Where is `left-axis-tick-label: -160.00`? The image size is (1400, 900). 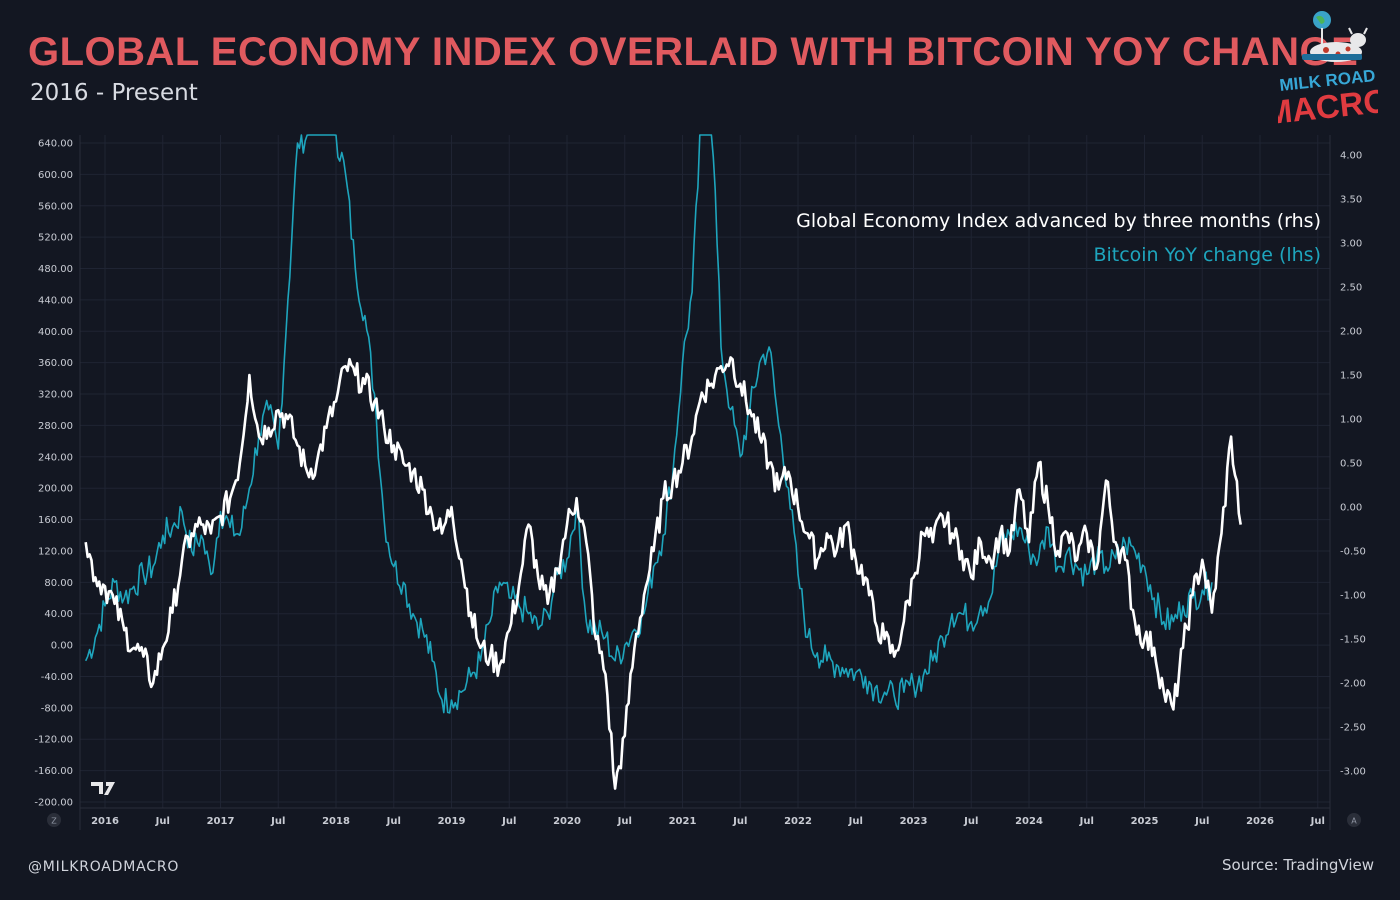 left-axis-tick-label: -160.00 is located at coordinates (53, 771).